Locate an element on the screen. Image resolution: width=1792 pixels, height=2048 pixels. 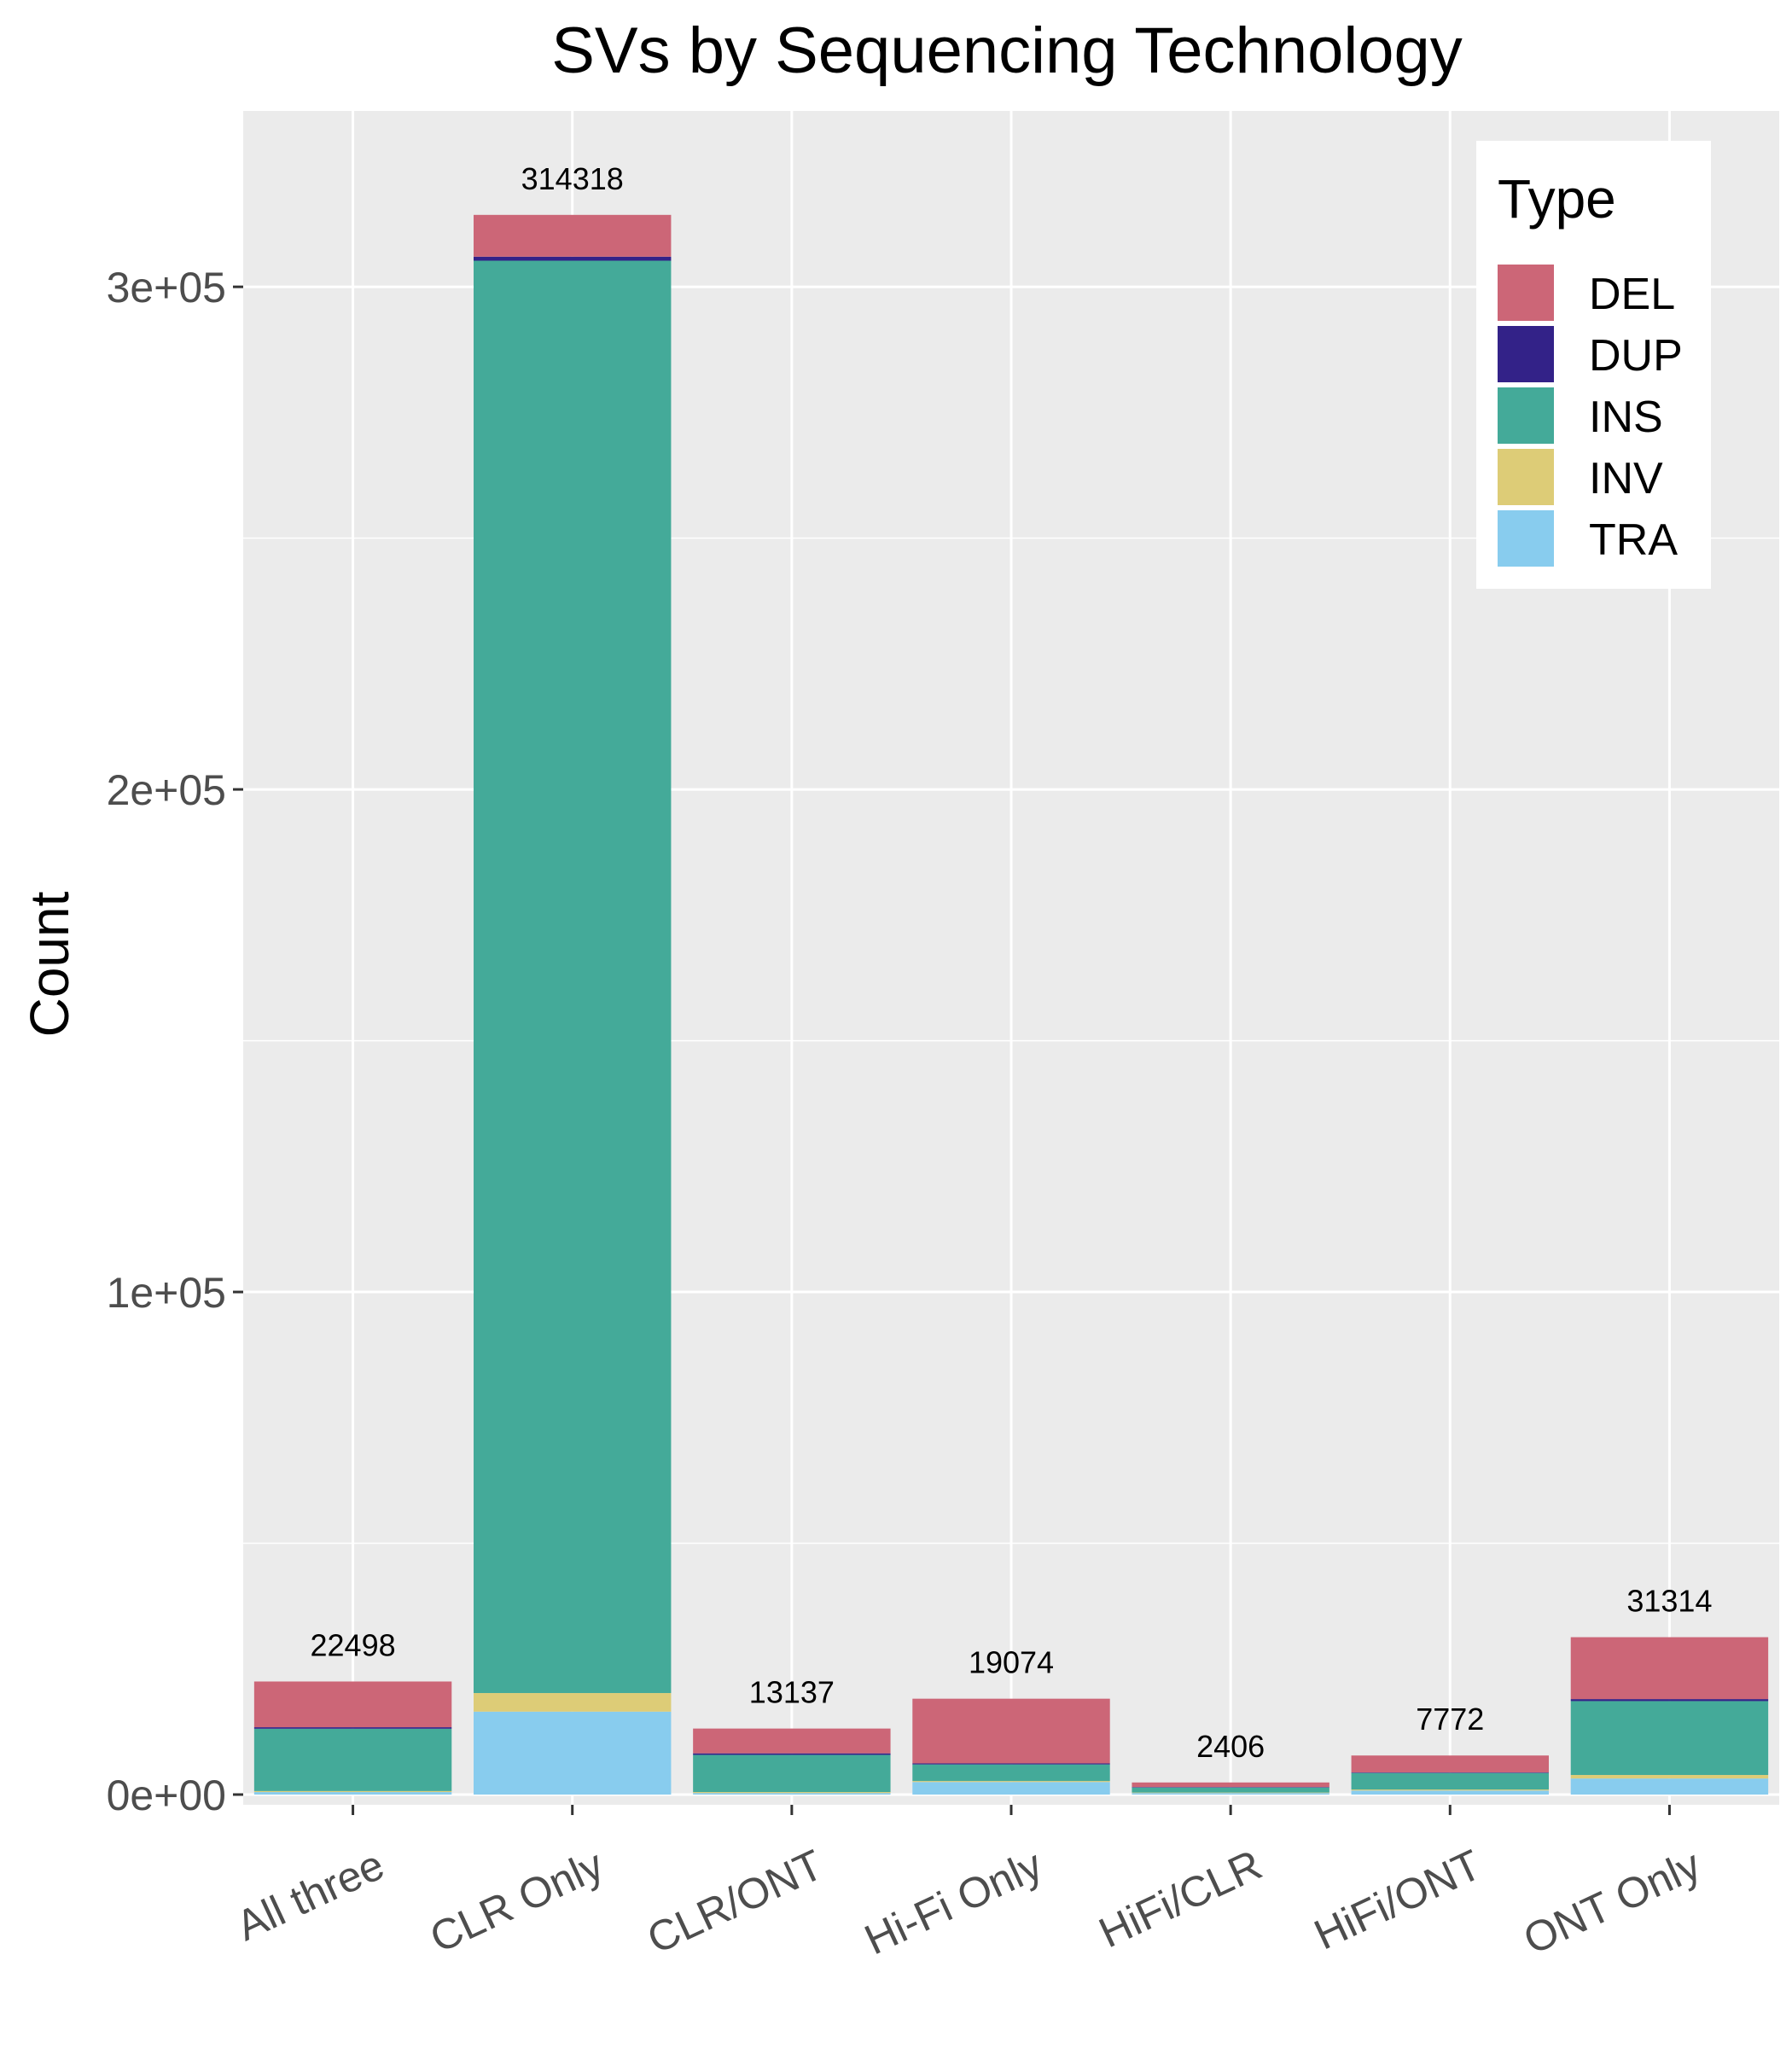
bar-hifi-clr-tra is located at coordinates (1230, 1794).